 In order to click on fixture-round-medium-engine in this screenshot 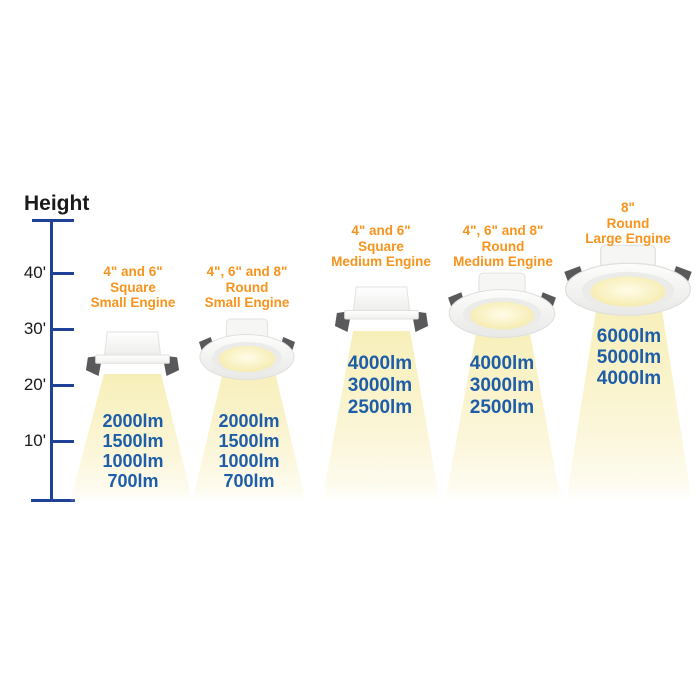, I will do `click(502, 305)`.